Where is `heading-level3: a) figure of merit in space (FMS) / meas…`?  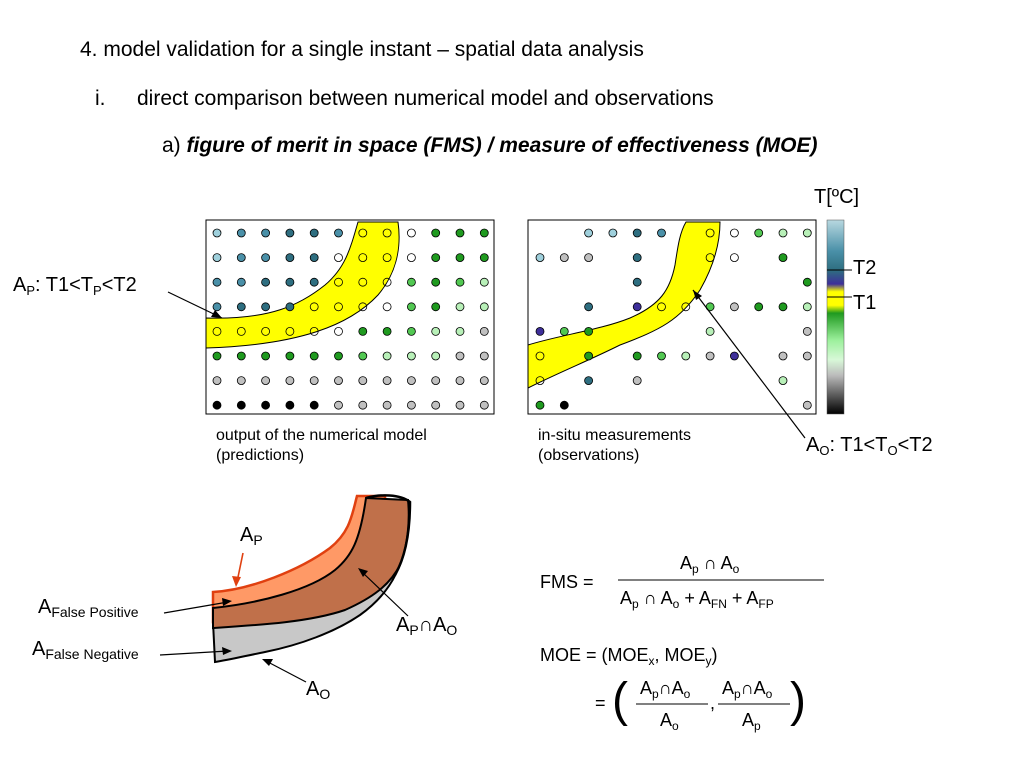 heading-level3: a) figure of merit in space (FMS) / meas… is located at coordinates (489, 146).